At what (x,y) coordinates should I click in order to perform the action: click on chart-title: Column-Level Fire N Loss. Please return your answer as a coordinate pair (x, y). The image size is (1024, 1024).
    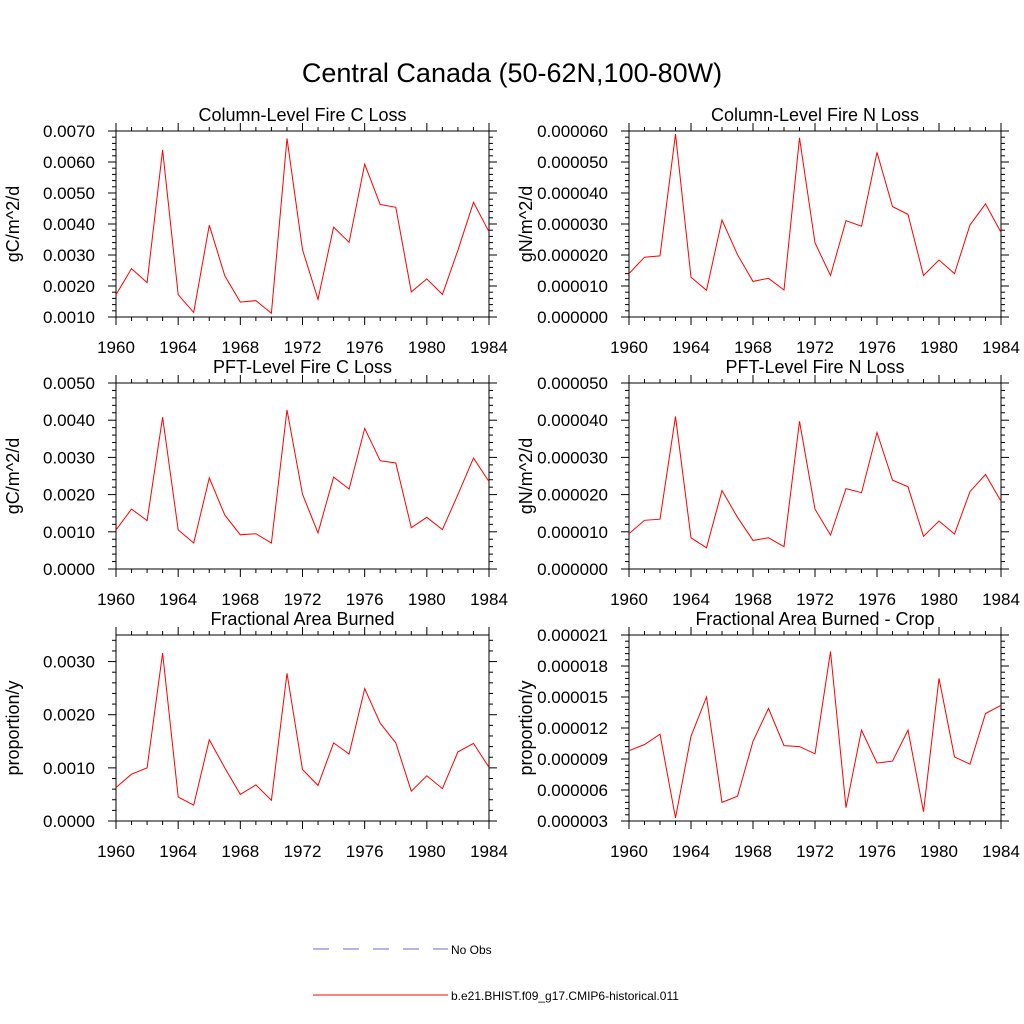
    Looking at the image, I should click on (815, 115).